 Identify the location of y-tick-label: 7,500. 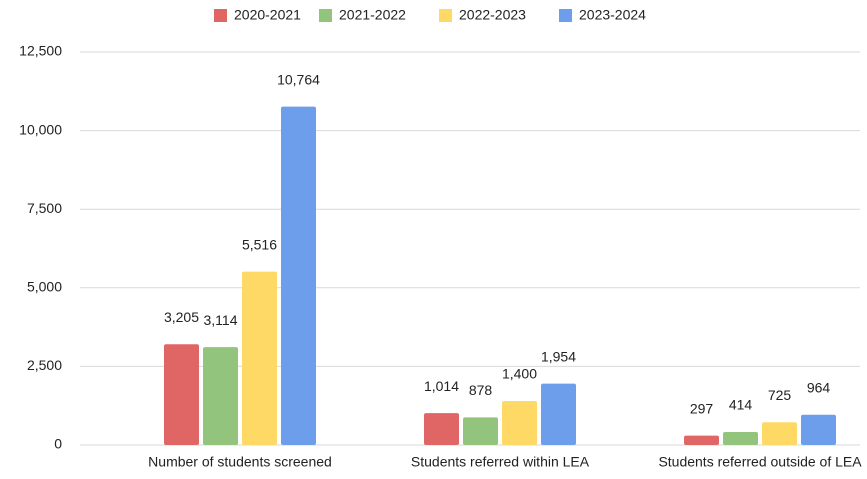
(44, 208).